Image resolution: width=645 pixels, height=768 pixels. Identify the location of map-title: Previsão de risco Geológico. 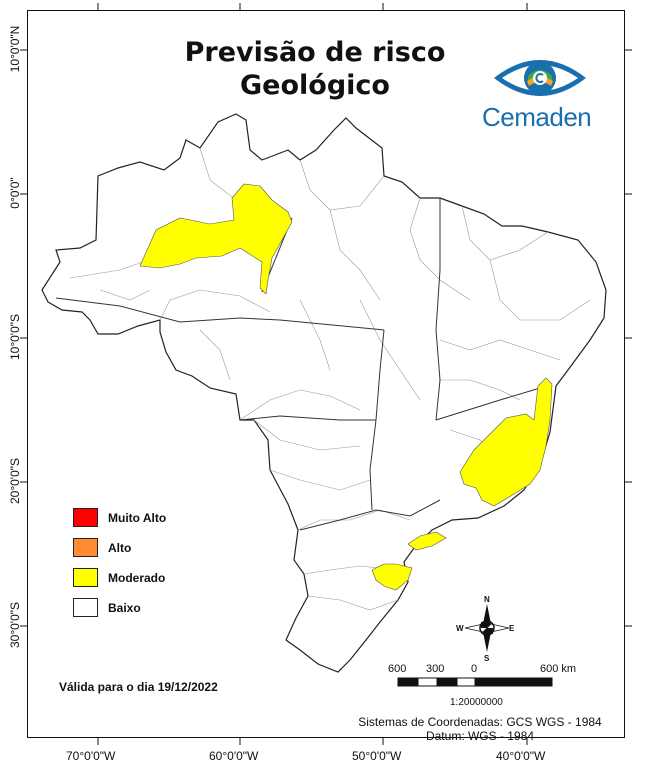
(315, 69).